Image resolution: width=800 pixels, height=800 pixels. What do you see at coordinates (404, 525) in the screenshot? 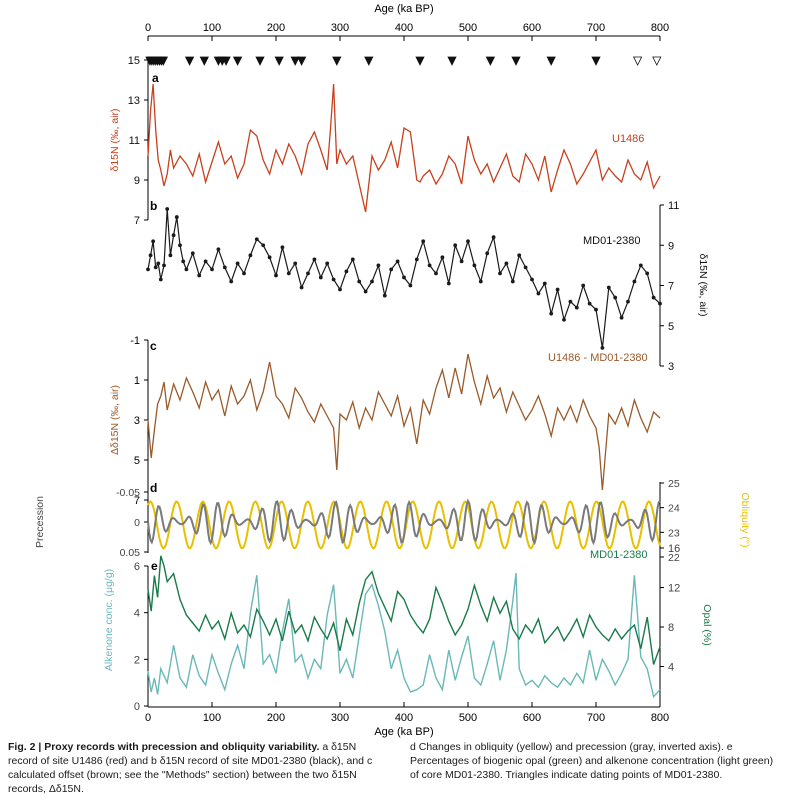
I see `obliquity-line` at bounding box center [404, 525].